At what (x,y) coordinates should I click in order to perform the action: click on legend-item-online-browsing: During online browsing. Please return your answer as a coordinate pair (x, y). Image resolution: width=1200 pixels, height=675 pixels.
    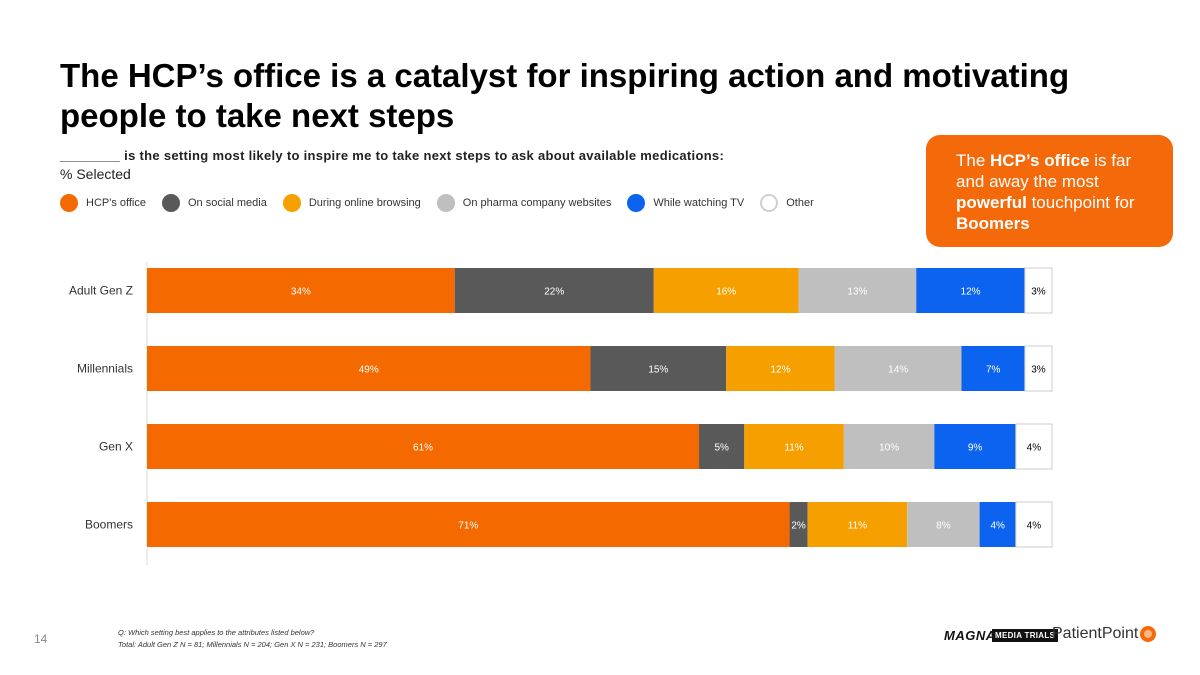
    Looking at the image, I should click on (351, 203).